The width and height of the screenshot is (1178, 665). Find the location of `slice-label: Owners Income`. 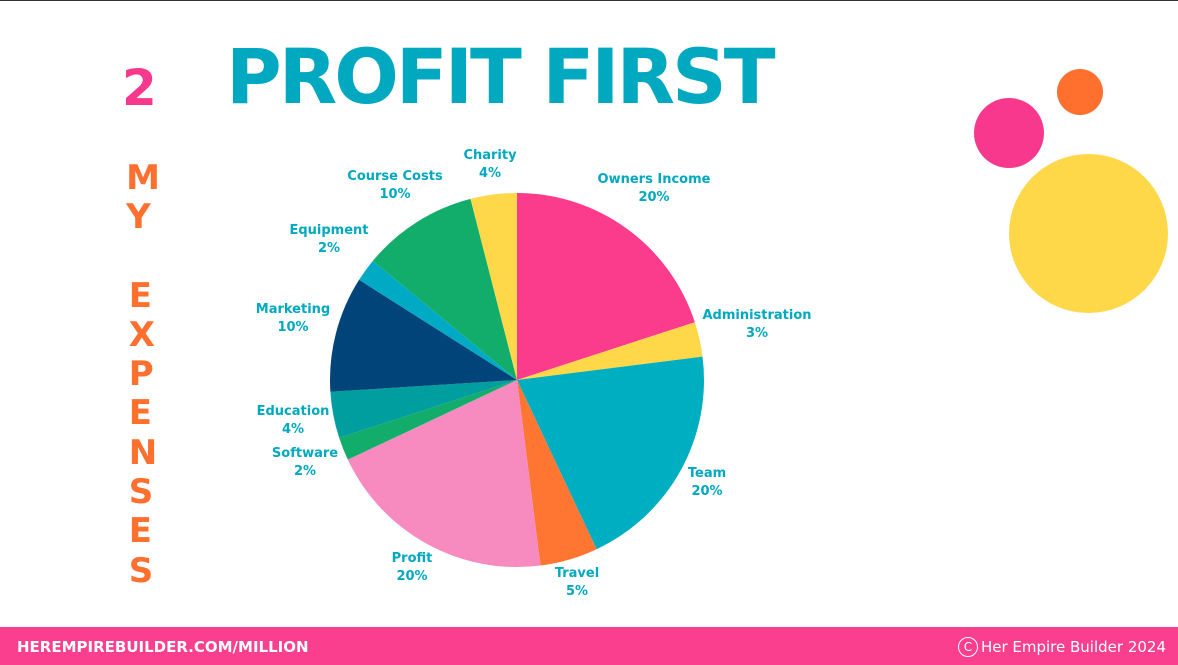

slice-label: Owners Income is located at coordinates (654, 179).